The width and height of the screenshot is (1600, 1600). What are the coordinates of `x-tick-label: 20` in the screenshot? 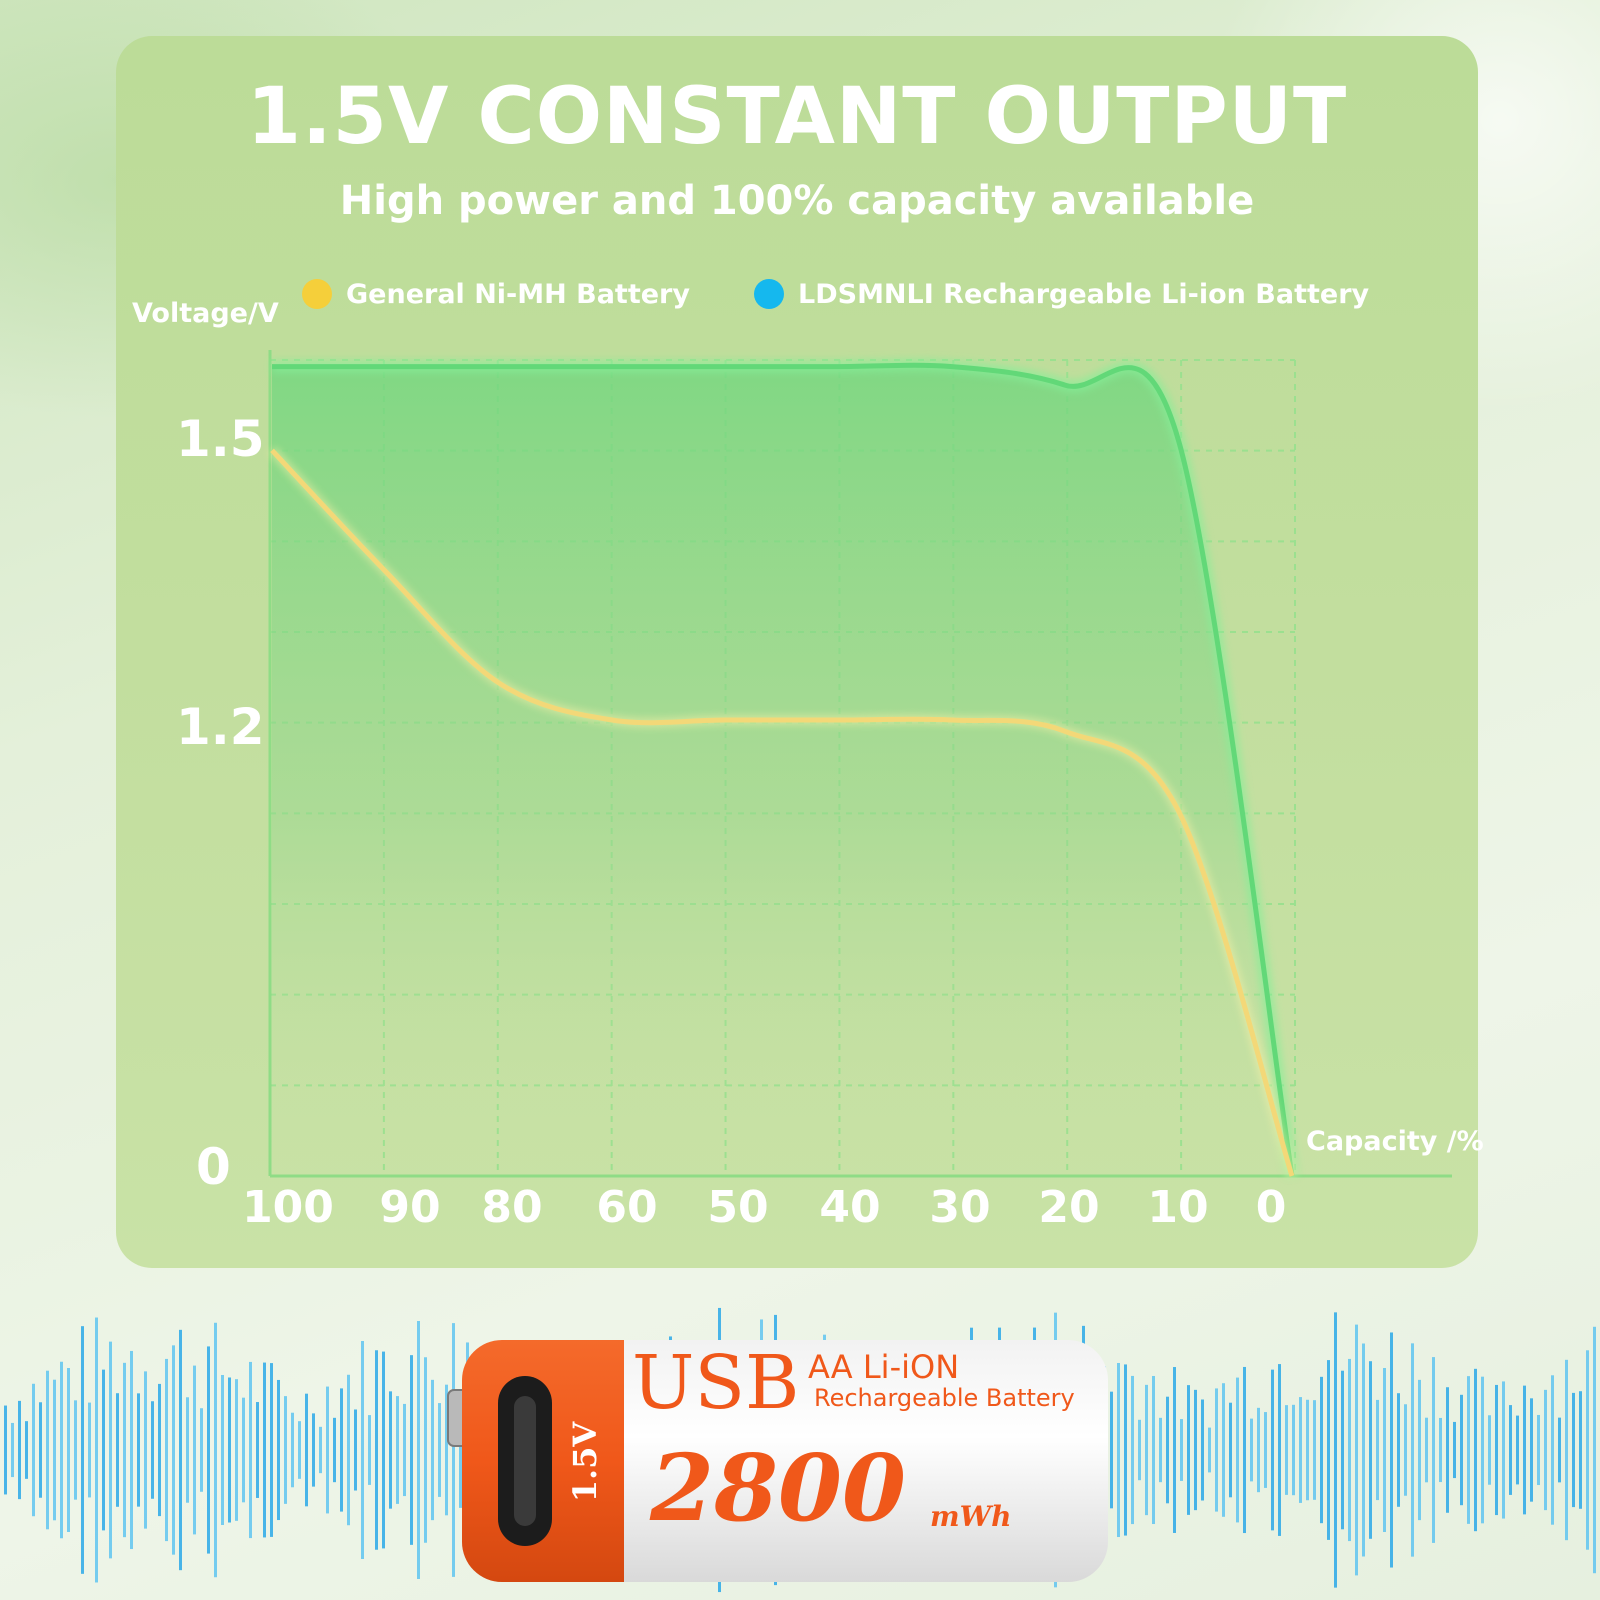 It's located at (1068, 1207).